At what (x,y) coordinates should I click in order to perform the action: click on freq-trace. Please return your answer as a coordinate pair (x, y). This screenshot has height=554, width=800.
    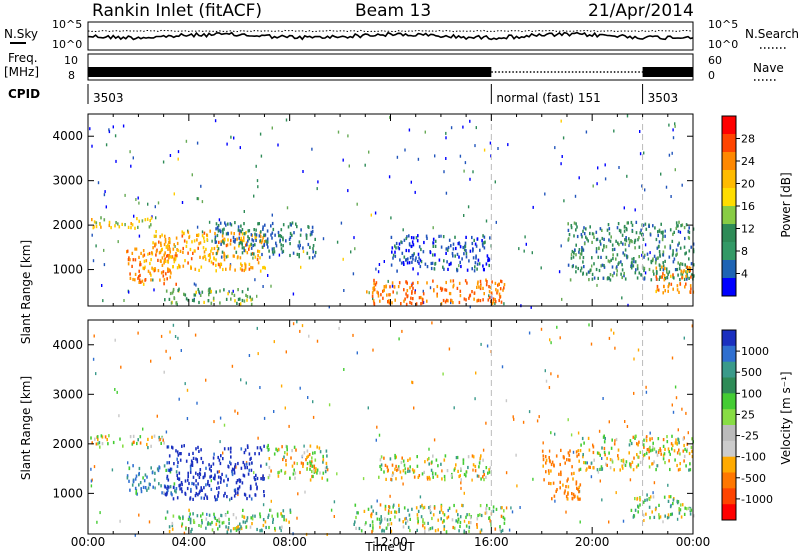
    Looking at the image, I should click on (390, 72).